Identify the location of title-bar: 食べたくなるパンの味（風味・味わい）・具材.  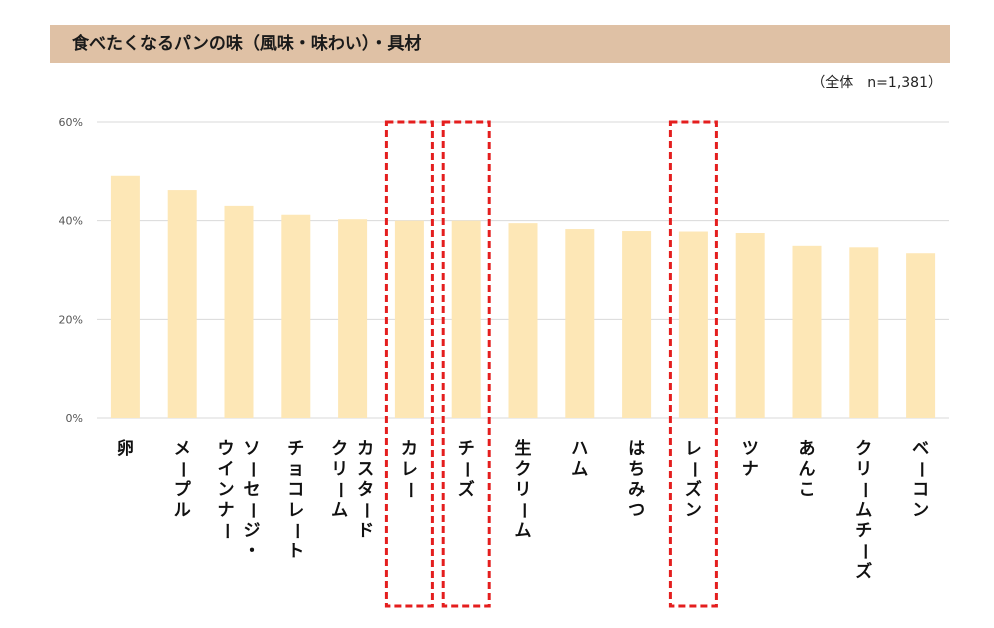
(500, 44).